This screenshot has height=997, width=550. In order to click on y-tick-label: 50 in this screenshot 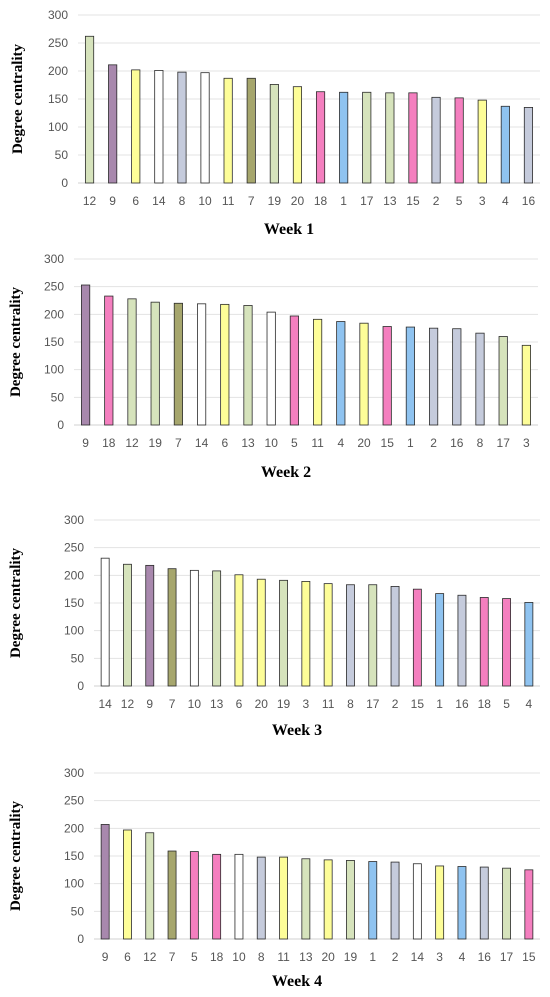, I will do `click(62, 155)`.